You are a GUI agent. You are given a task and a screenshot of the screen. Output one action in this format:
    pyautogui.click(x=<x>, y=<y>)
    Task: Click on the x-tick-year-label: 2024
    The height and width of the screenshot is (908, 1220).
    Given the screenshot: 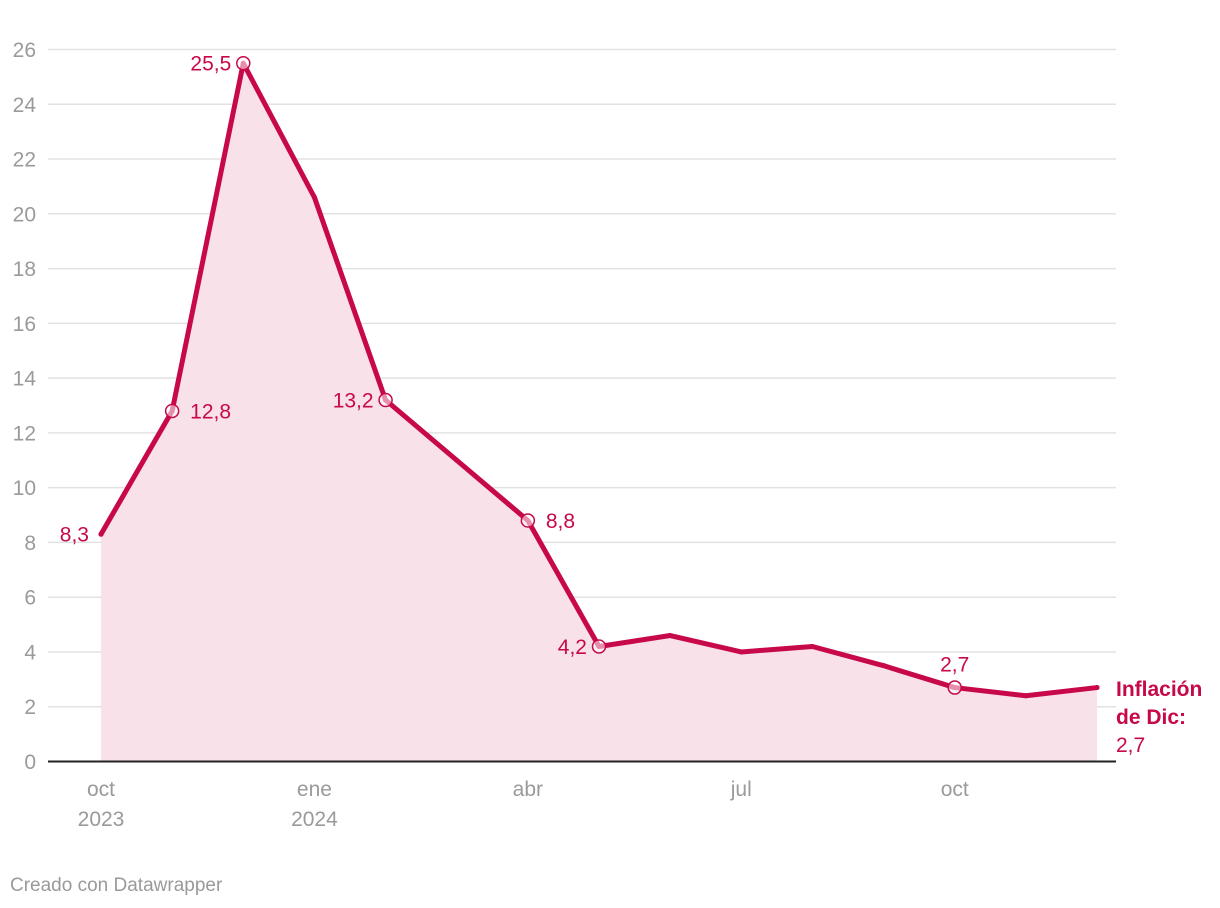 What is the action you would take?
    pyautogui.click(x=314, y=819)
    